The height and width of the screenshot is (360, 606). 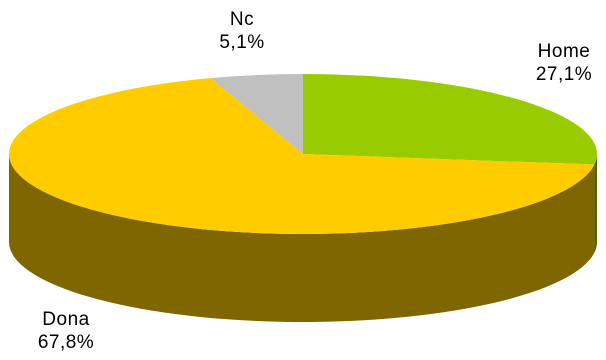 What do you see at coordinates (242, 31) in the screenshot?
I see `slice-label-nc: Nc 5,1%` at bounding box center [242, 31].